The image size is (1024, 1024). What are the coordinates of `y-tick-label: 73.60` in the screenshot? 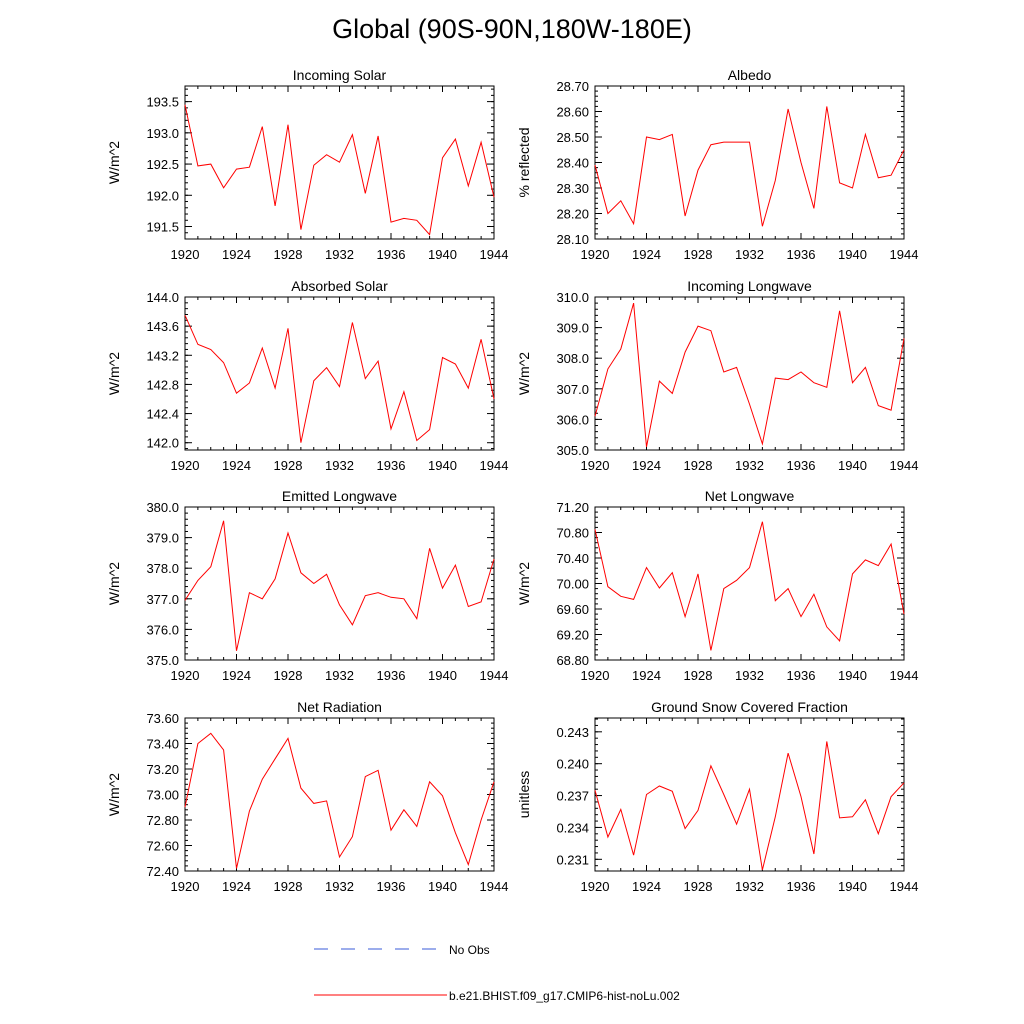 It's located at (162, 718).